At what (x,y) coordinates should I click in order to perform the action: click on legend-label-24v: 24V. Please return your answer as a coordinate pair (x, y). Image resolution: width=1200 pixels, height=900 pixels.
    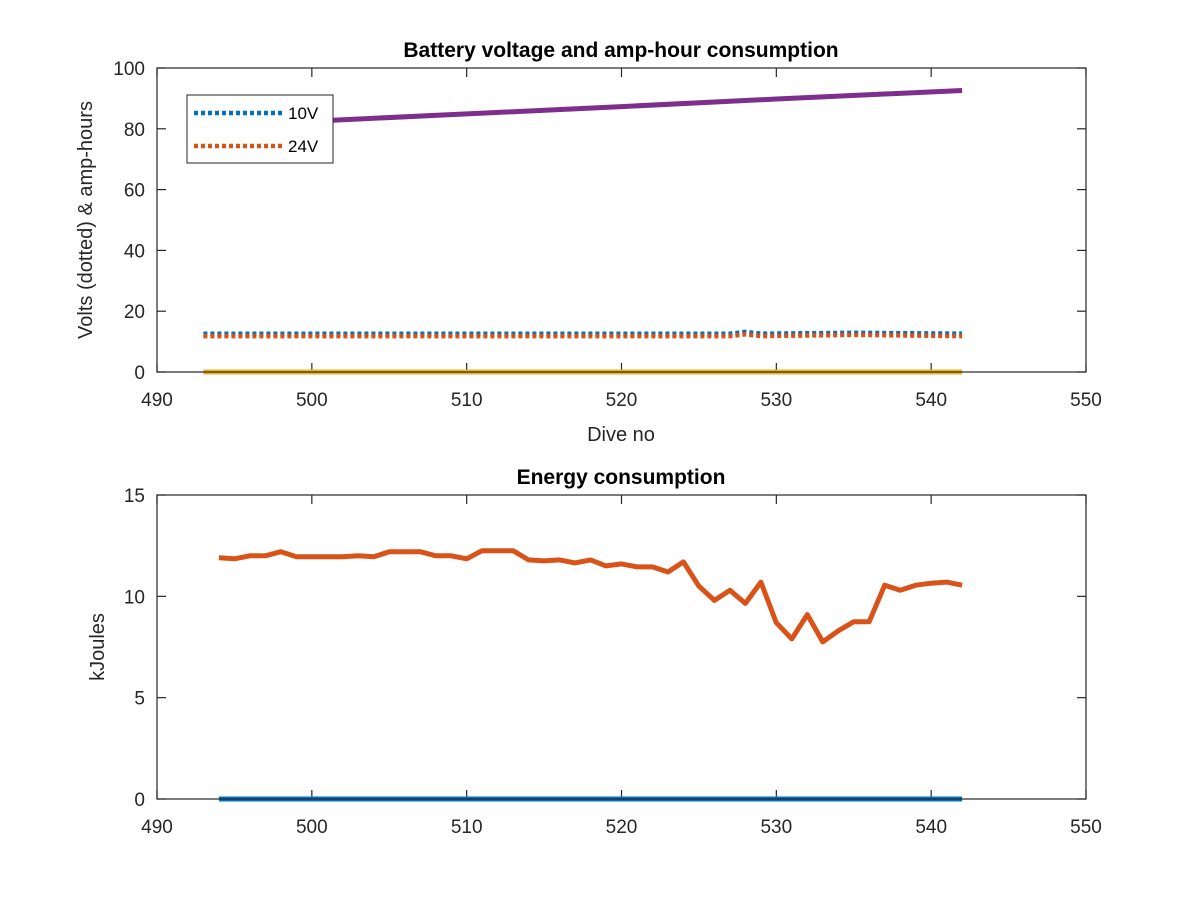
    Looking at the image, I should click on (303, 146).